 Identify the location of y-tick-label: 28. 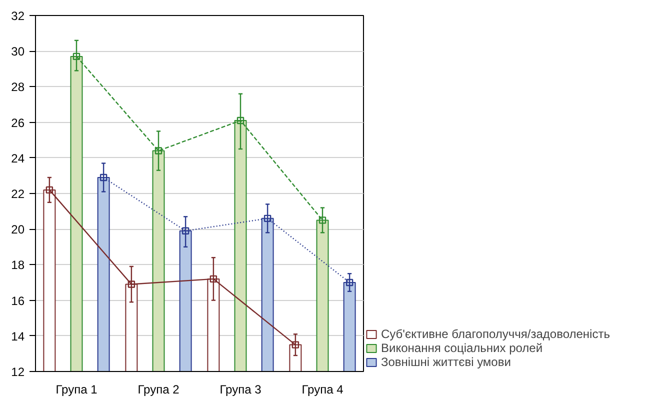
(18, 87).